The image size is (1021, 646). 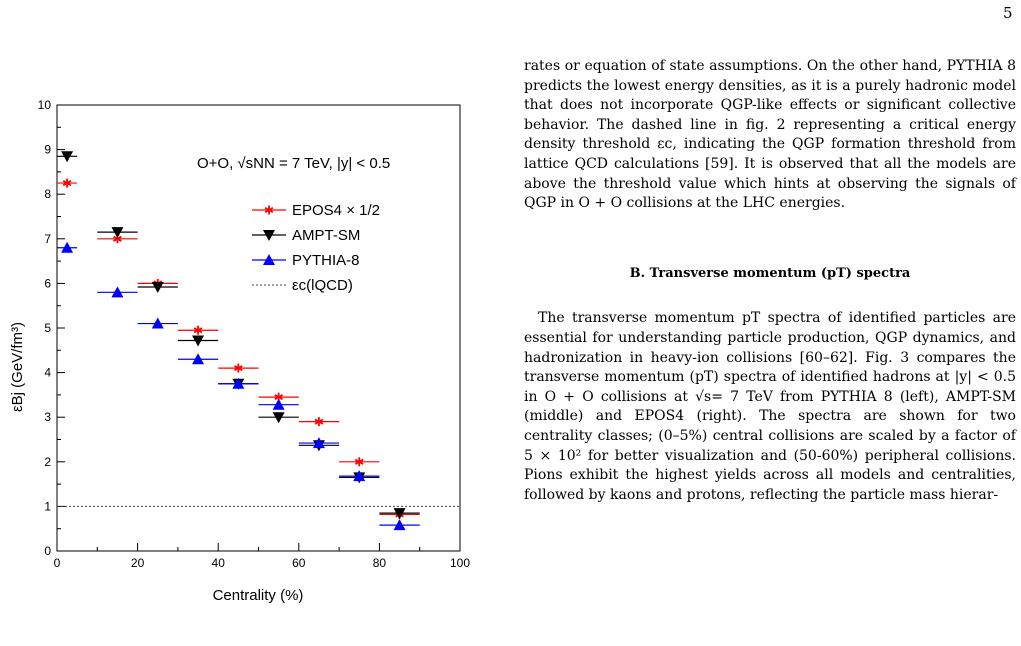 I want to click on y-axis-label: εBj (GeV/fm³), so click(x=17, y=367).